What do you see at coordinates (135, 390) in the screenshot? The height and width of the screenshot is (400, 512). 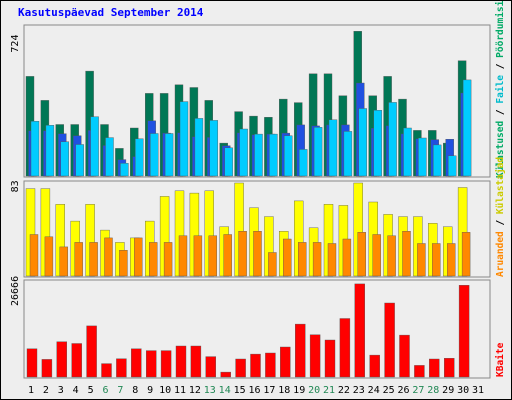 I see `x-label-day-8: 8` at bounding box center [135, 390].